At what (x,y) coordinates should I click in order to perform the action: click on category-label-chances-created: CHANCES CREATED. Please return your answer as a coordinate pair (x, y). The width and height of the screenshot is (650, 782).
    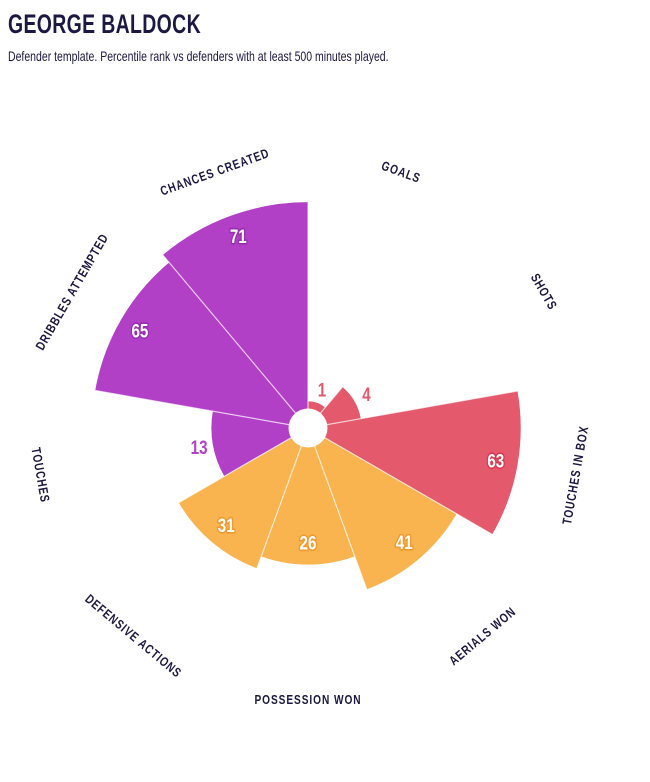
    Looking at the image, I should click on (214, 172).